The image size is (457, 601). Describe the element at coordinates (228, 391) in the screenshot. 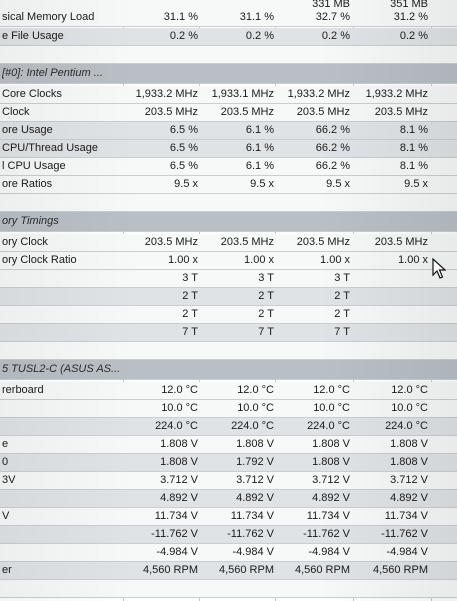

I see `table-row: rerboard 12.0 °C 12.0 °C 12.0 °C 12.0 °C` at that location.